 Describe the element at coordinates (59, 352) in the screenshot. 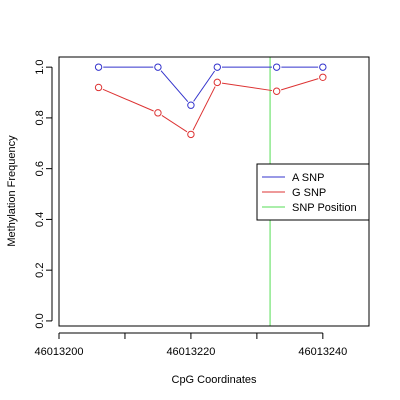

I see `x-tick-label: 46013200` at that location.